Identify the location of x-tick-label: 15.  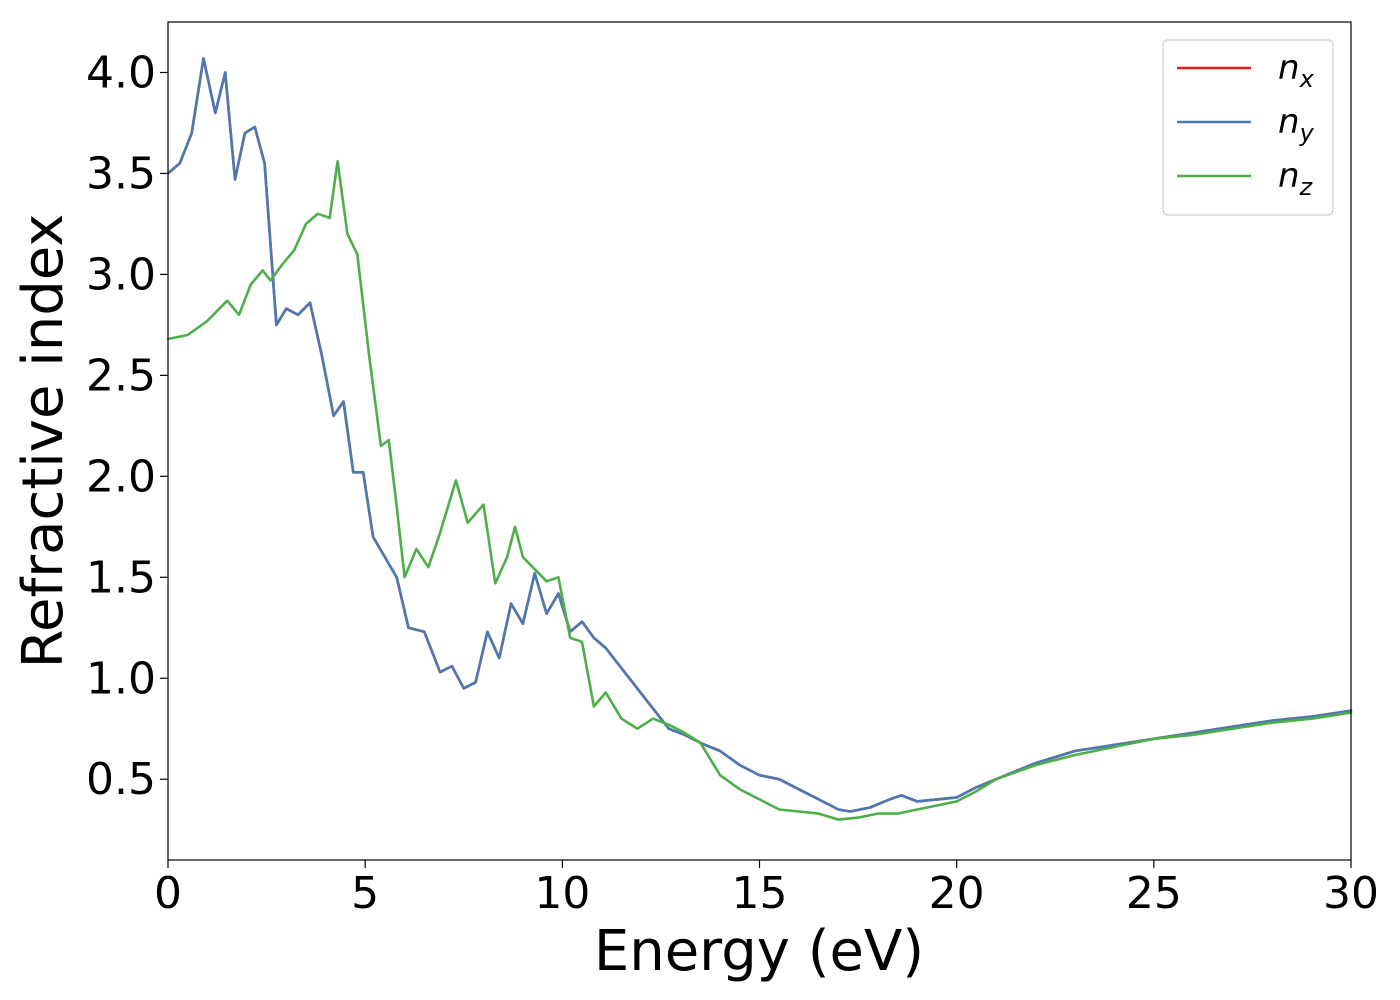
(760, 893).